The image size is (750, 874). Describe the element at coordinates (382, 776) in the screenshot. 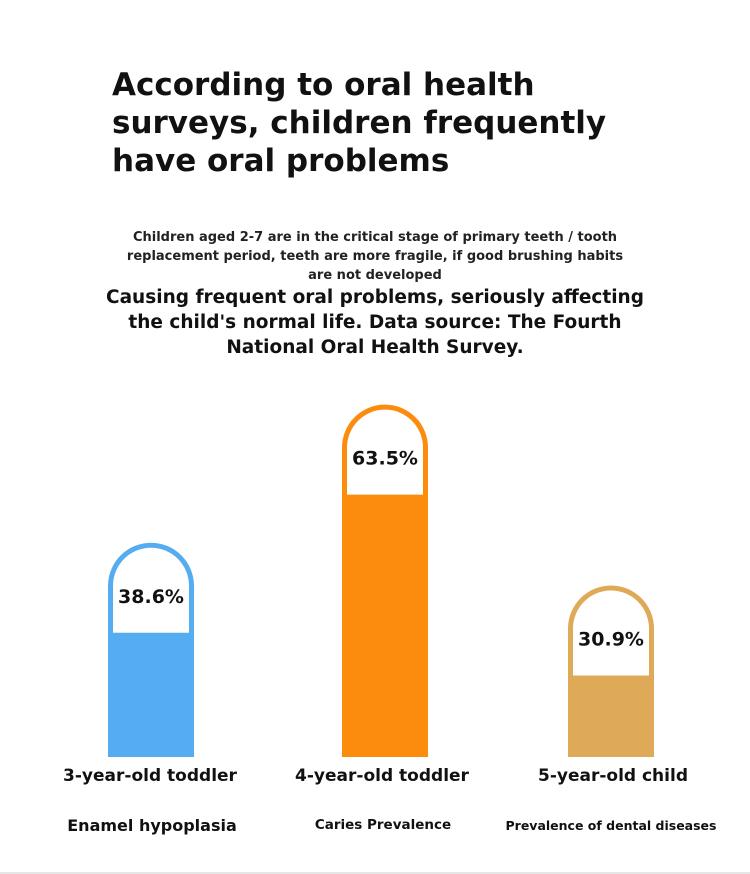

I see `category-label-4-year: 4-year-old toddler` at that location.